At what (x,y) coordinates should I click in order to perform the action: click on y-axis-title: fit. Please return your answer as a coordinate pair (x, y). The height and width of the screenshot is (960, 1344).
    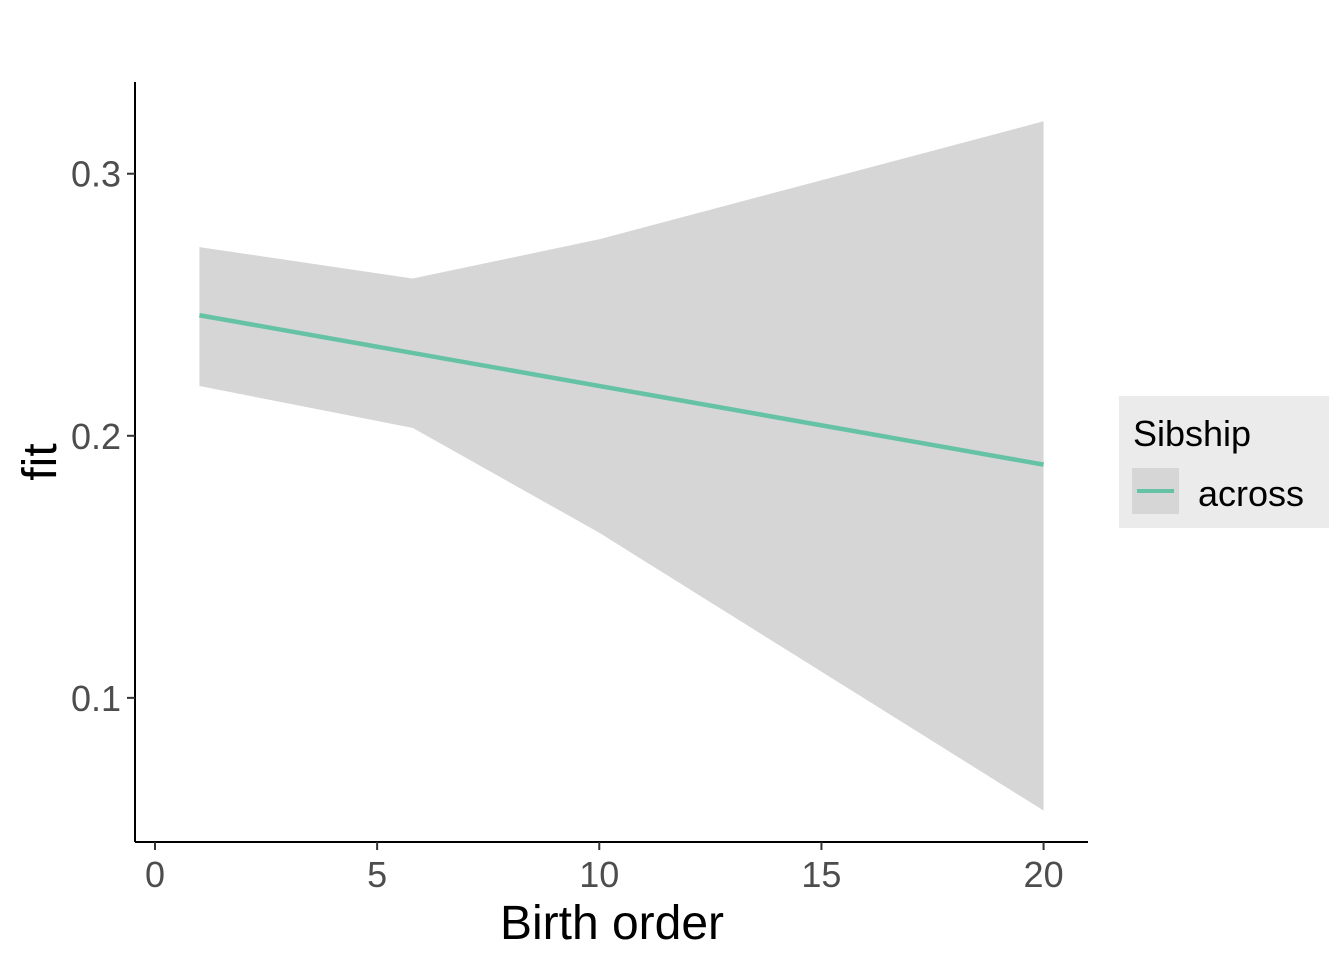
    Looking at the image, I should click on (40, 461).